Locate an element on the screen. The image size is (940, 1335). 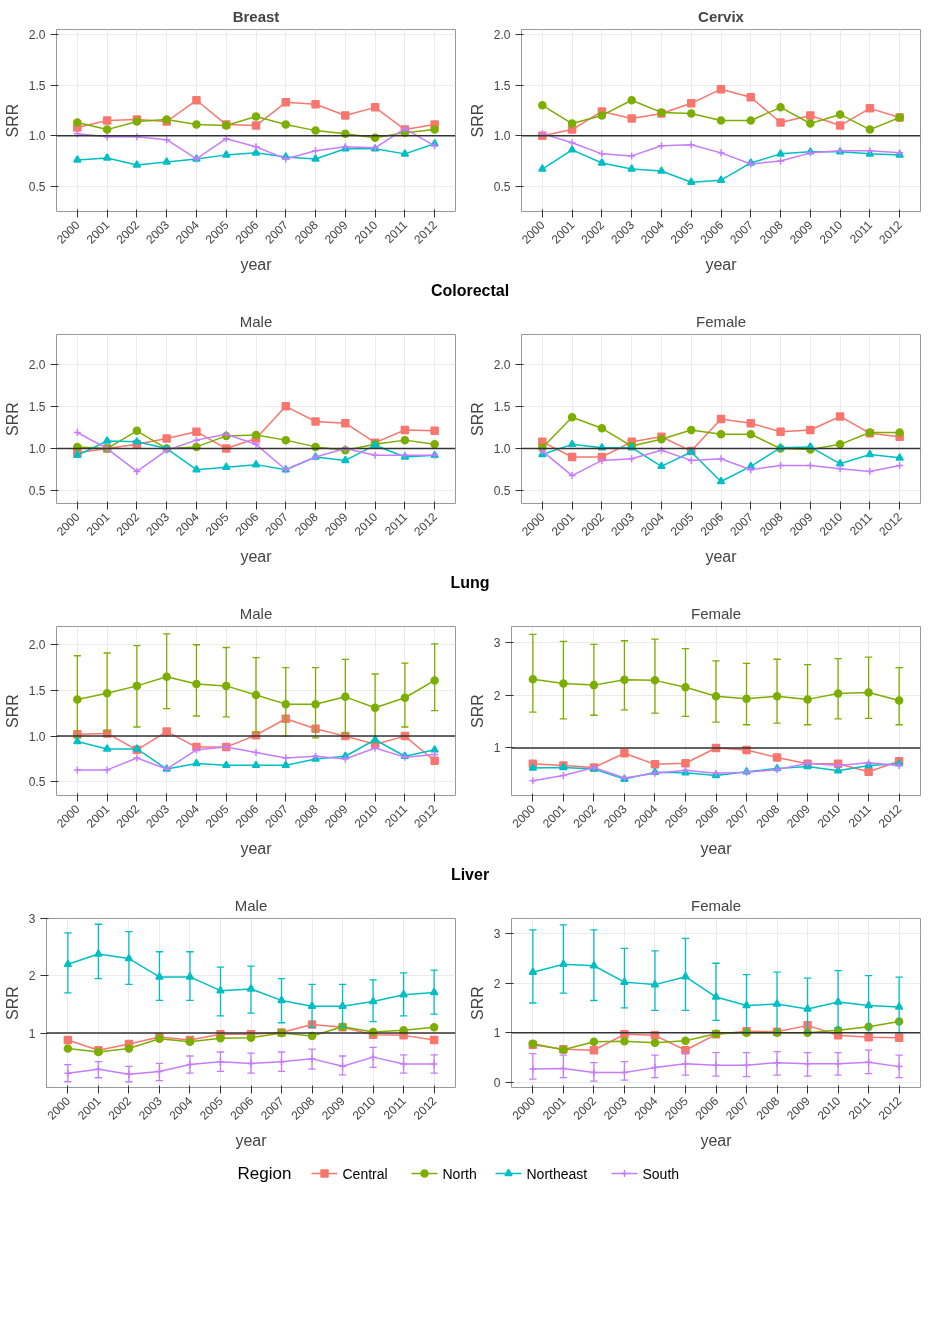
chart-title: Breast is located at coordinates (256, 16).